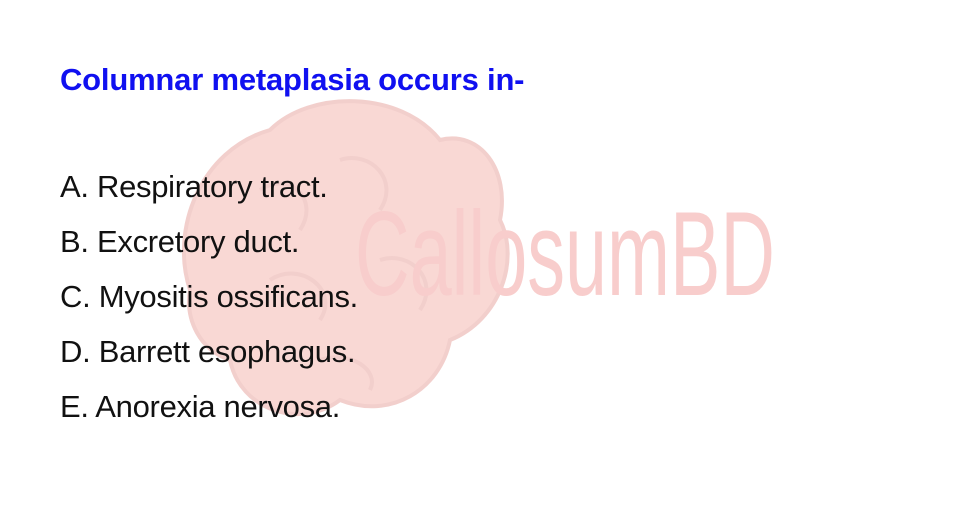 The image size is (960, 524). Describe the element at coordinates (565, 254) in the screenshot. I see `watermark-text: CallosumBD` at that location.